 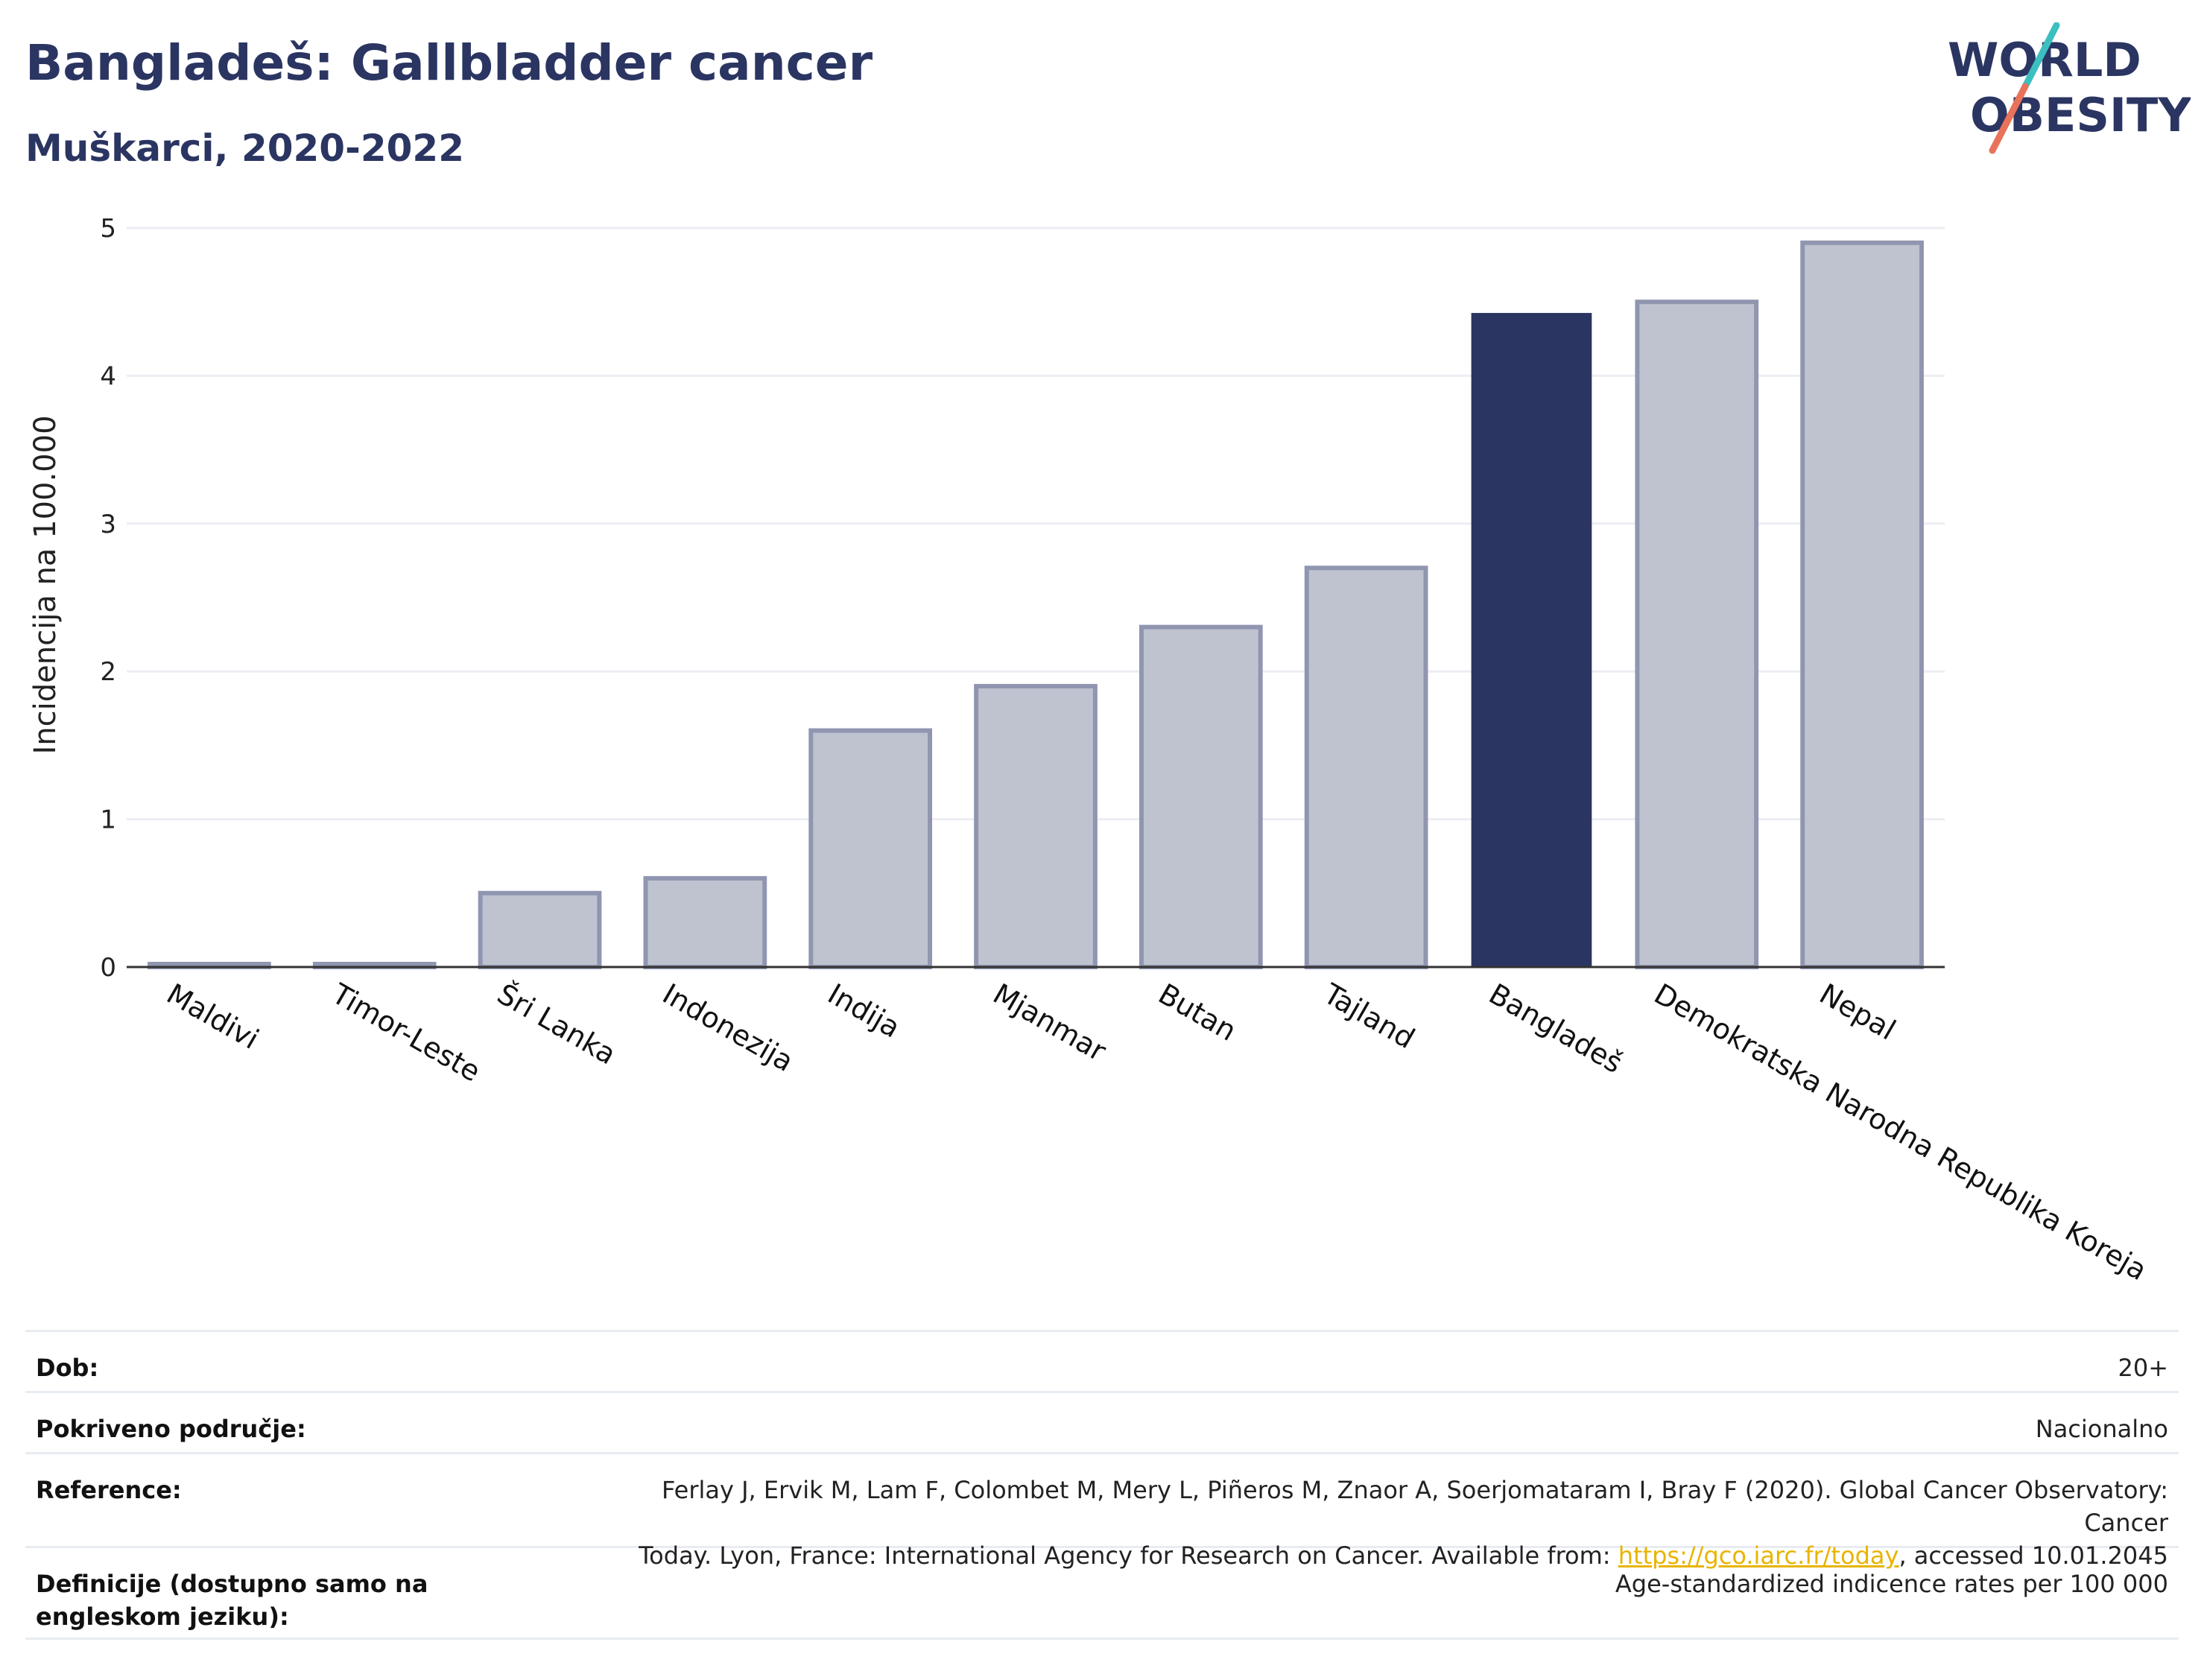 What do you see at coordinates (108, 968) in the screenshot?
I see `y-tick-label: 0` at bounding box center [108, 968].